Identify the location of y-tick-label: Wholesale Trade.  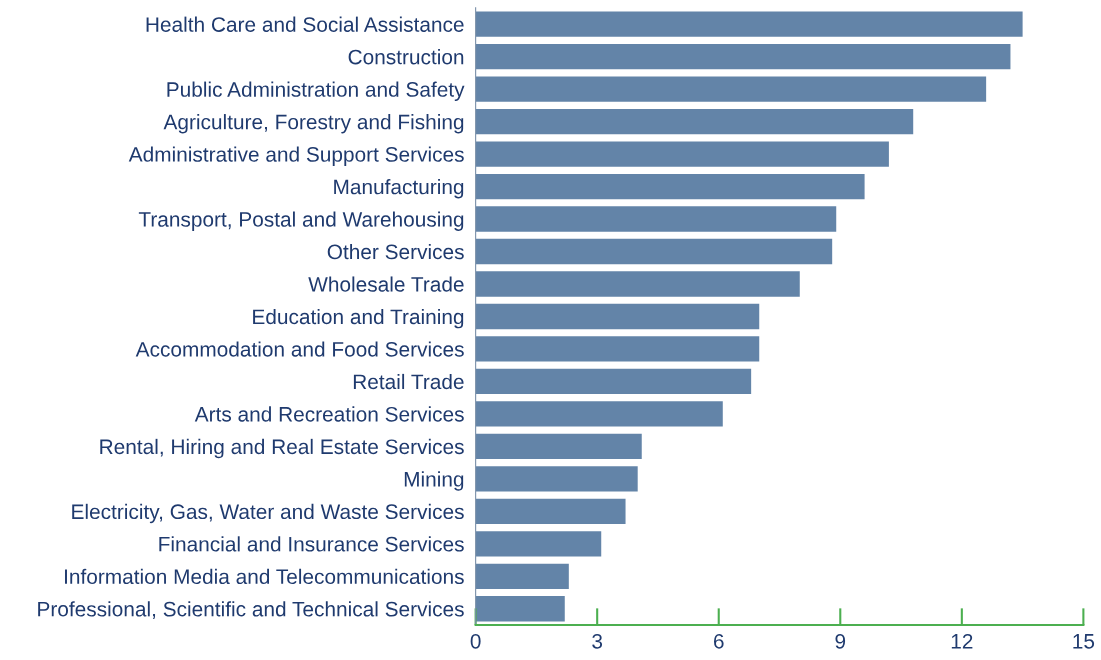
(386, 284).